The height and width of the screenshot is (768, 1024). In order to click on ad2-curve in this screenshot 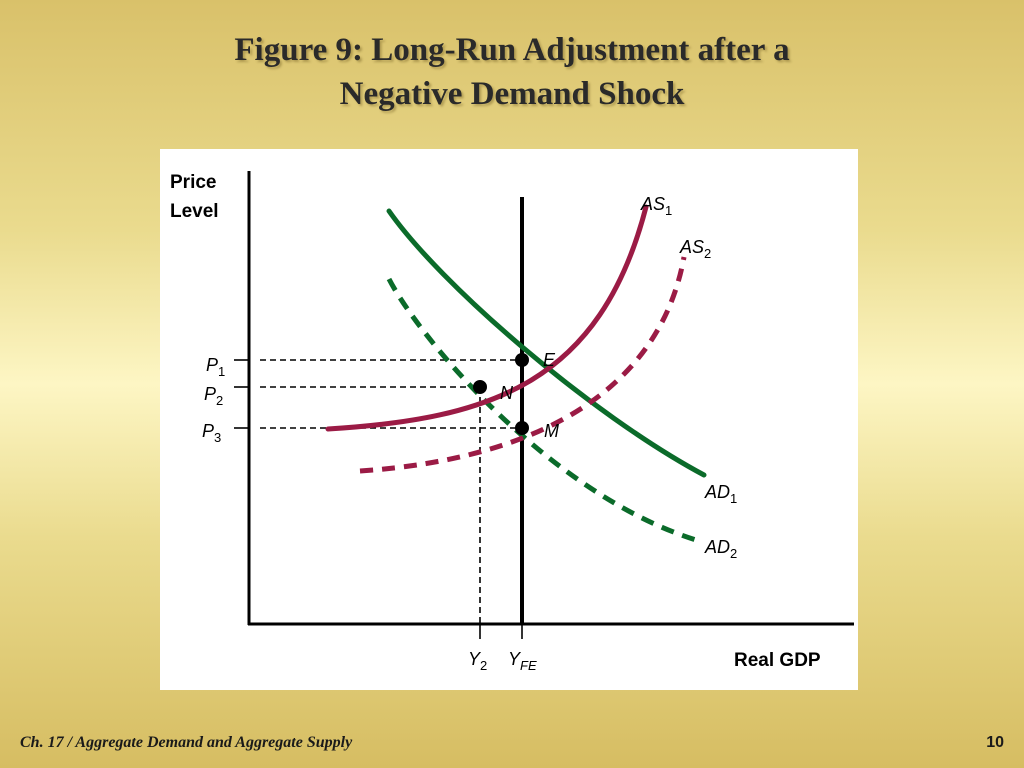, I will do `click(541, 410)`.